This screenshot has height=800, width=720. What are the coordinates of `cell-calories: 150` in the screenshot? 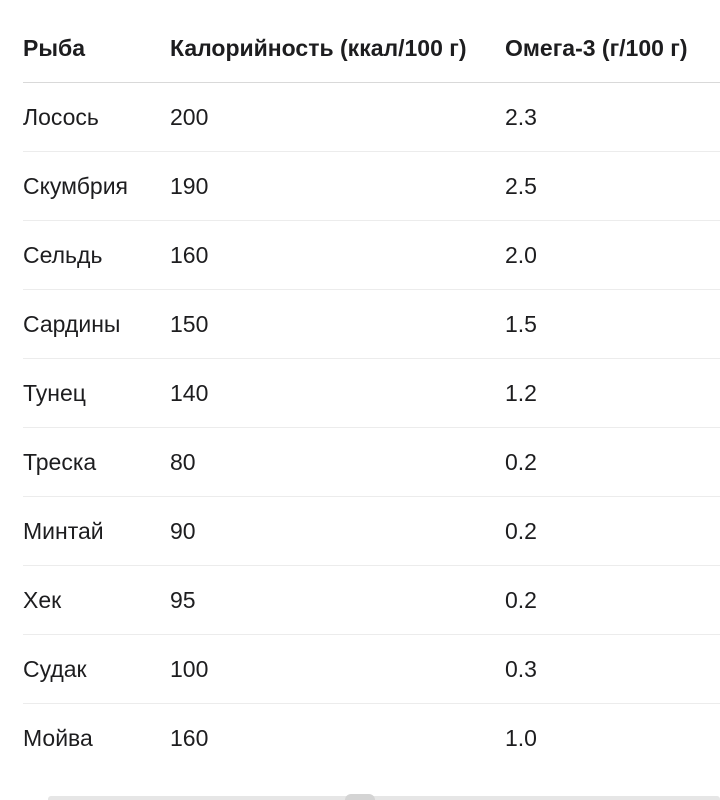 It's located at (337, 324).